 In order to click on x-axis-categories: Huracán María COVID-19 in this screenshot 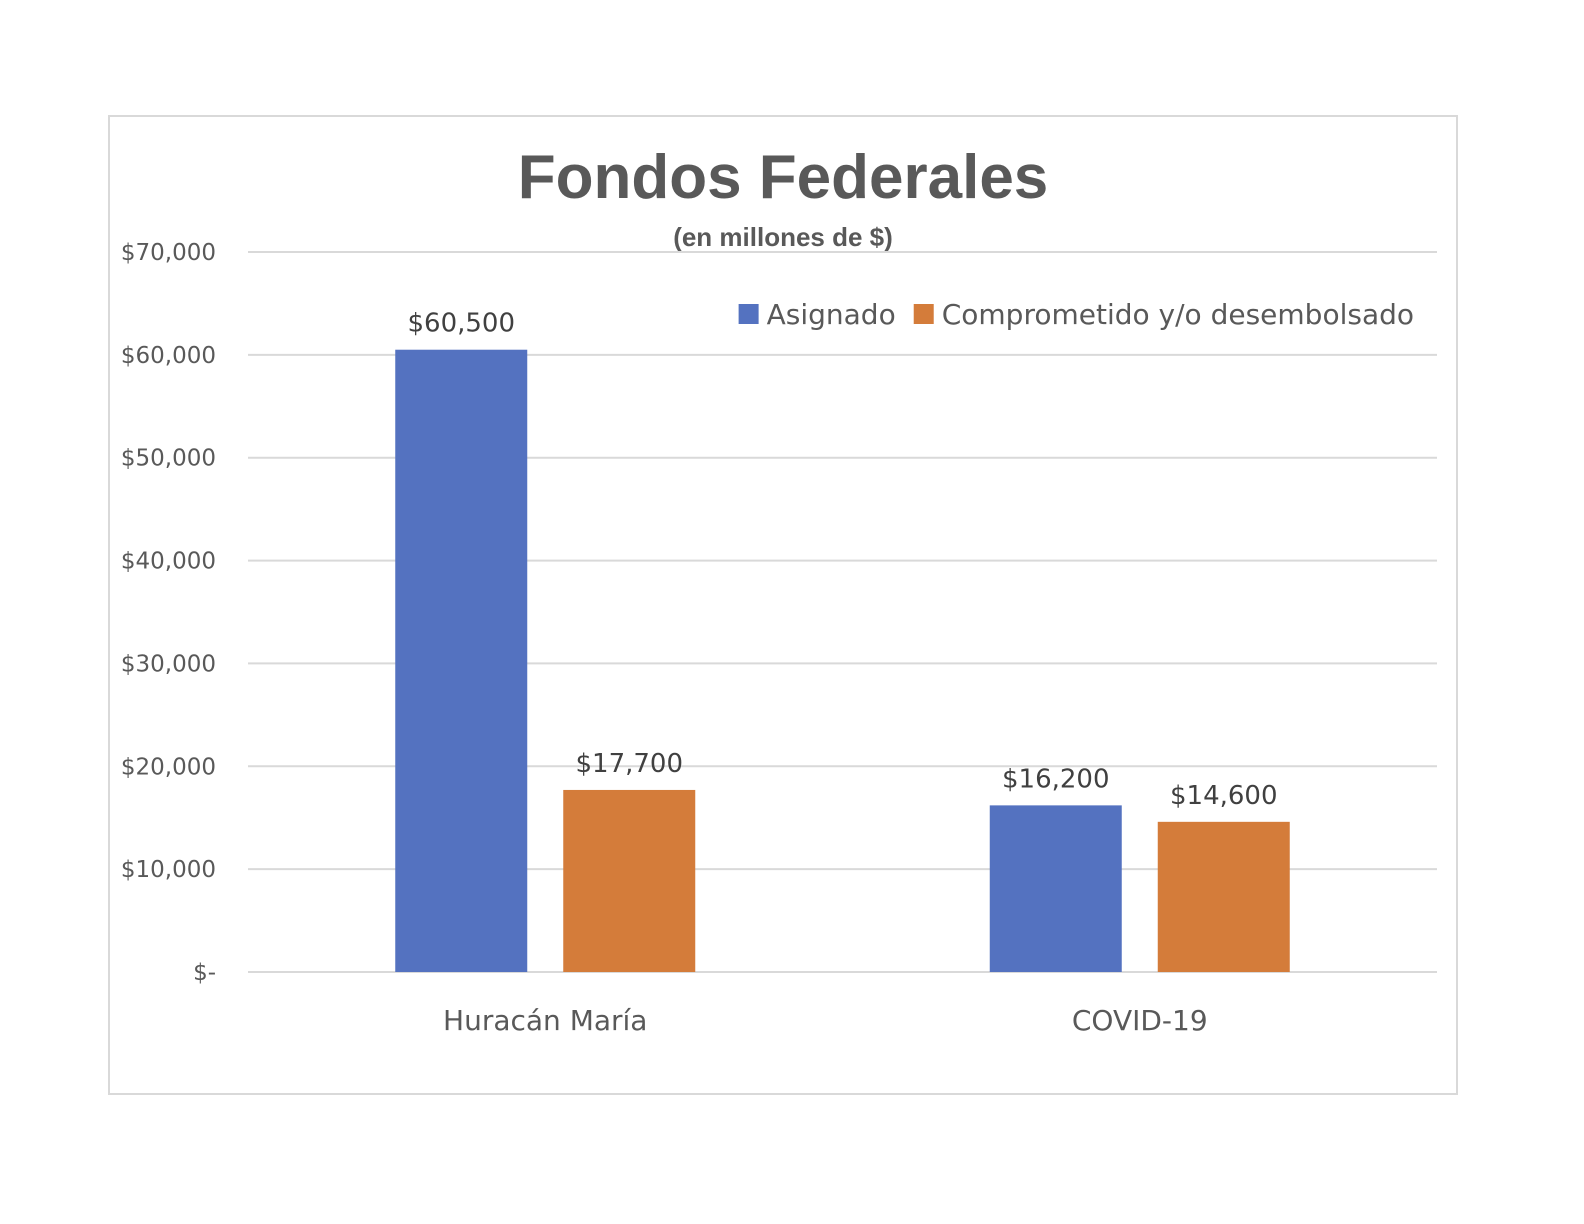, I will do `click(825, 1020)`.